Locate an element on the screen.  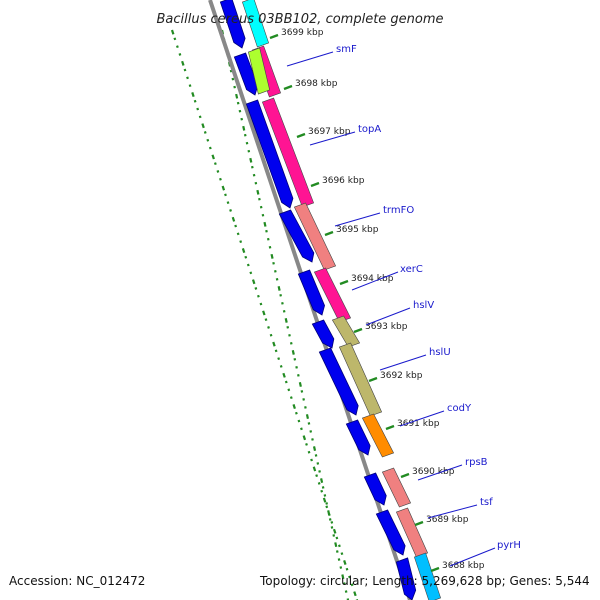
gene-label: tsf is located at coordinates (486, 502).